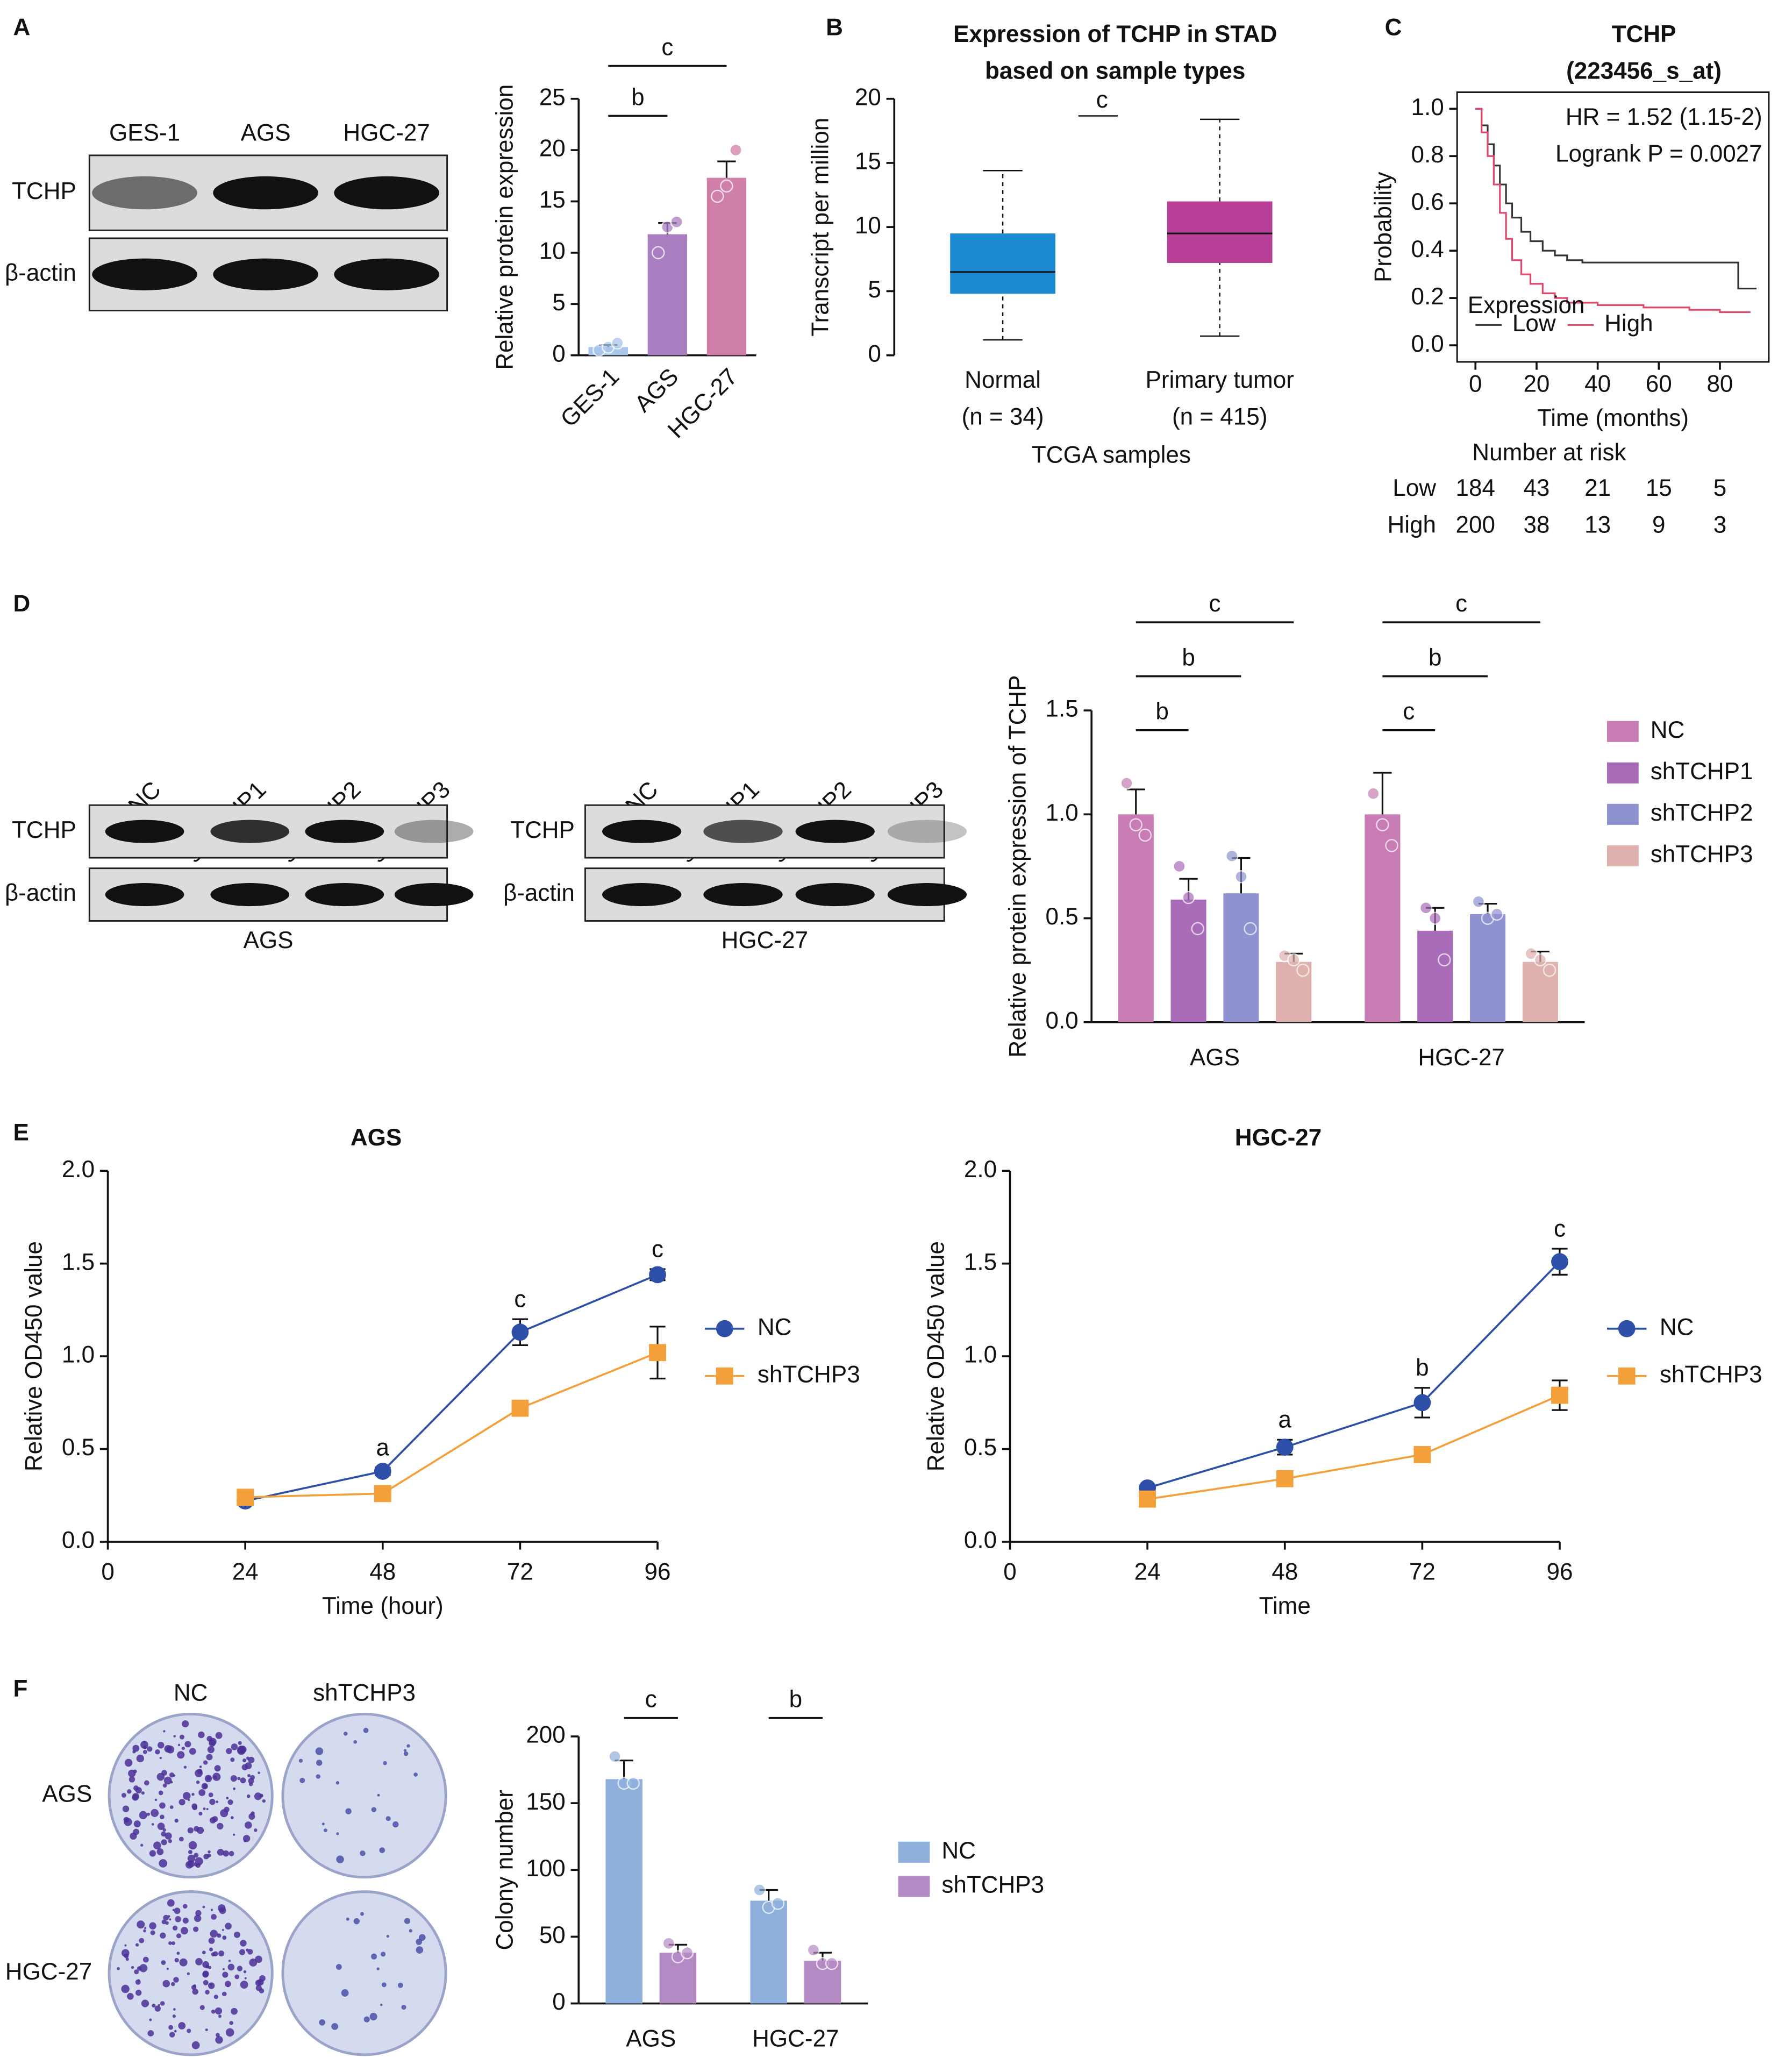 This screenshot has width=1778, height=2072. What do you see at coordinates (1702, 854) in the screenshot?
I see `legend-label: shTCHP3` at bounding box center [1702, 854].